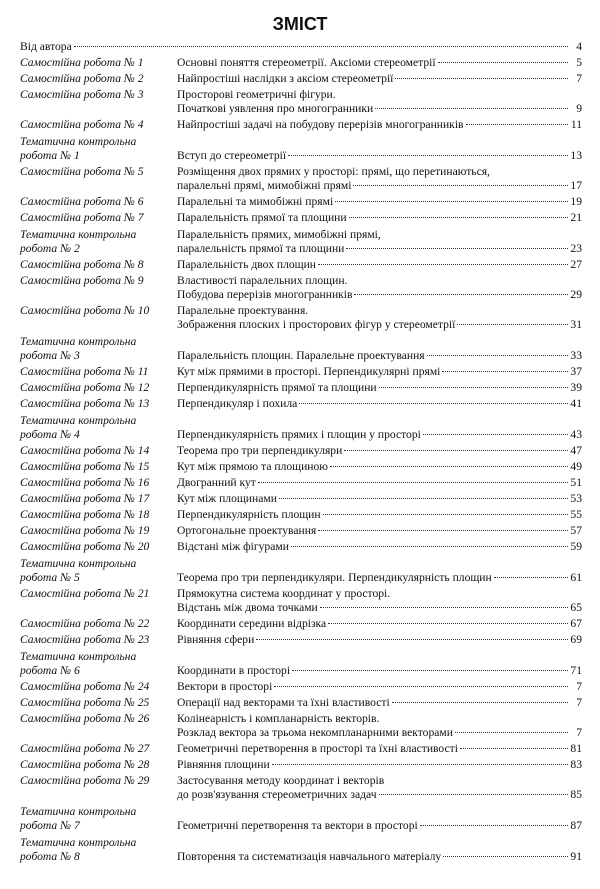 Image resolution: width=600 pixels, height=889 pixels. I want to click on label-line: Самостійна робота № 21, so click(85, 593).